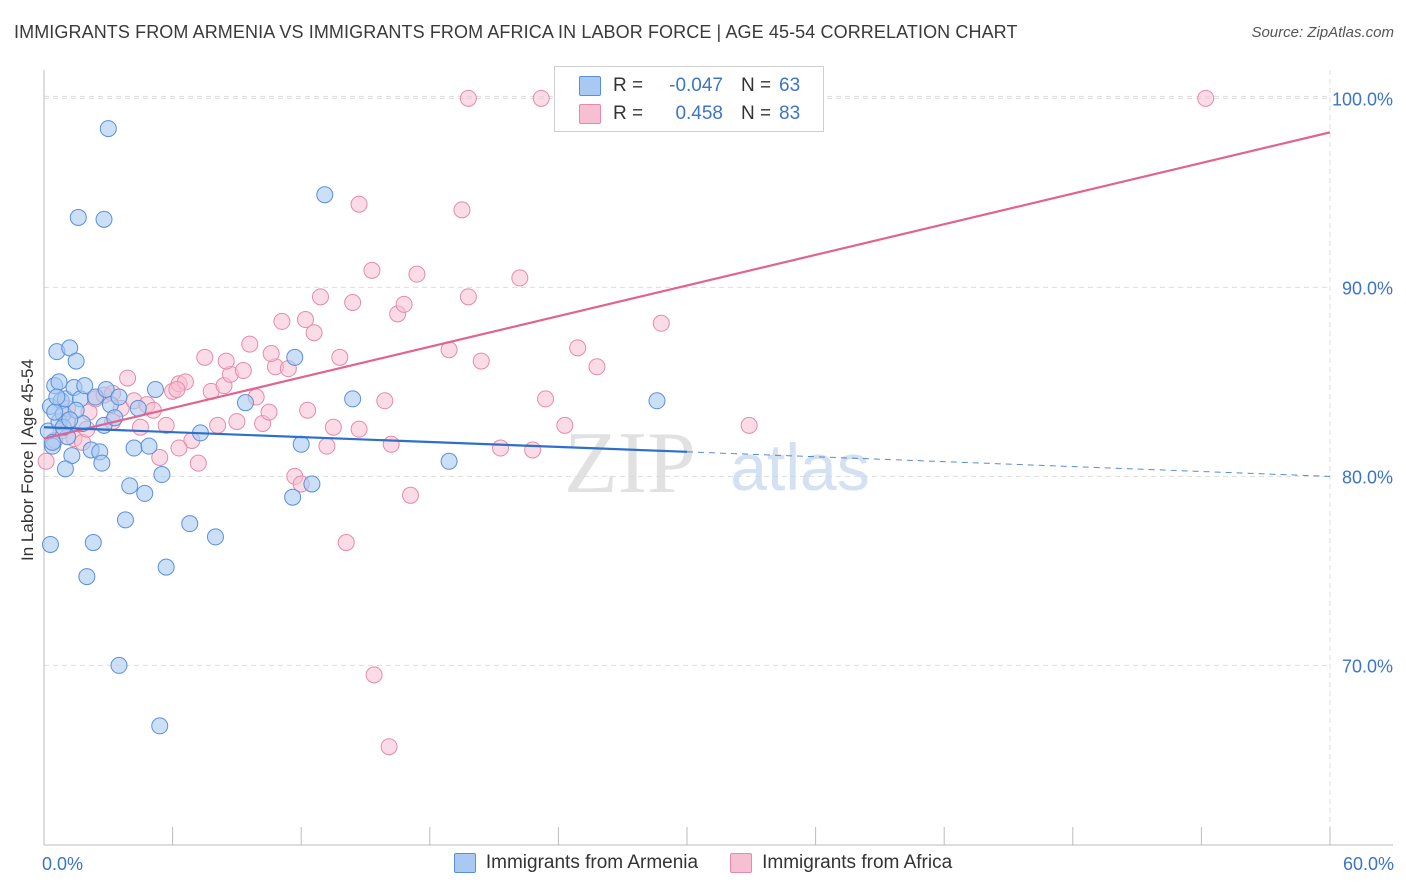 This screenshot has width=1406, height=892. I want to click on x-tick-label-max: 60.0%, so click(1368, 864).